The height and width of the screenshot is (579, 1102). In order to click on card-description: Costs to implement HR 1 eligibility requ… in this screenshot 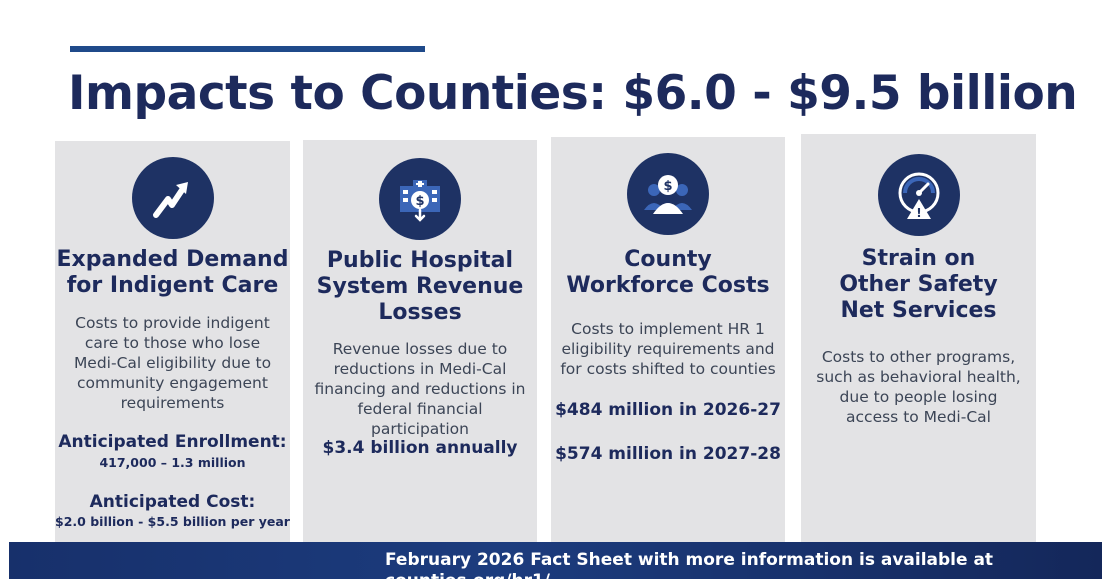, I will do `click(668, 349)`.